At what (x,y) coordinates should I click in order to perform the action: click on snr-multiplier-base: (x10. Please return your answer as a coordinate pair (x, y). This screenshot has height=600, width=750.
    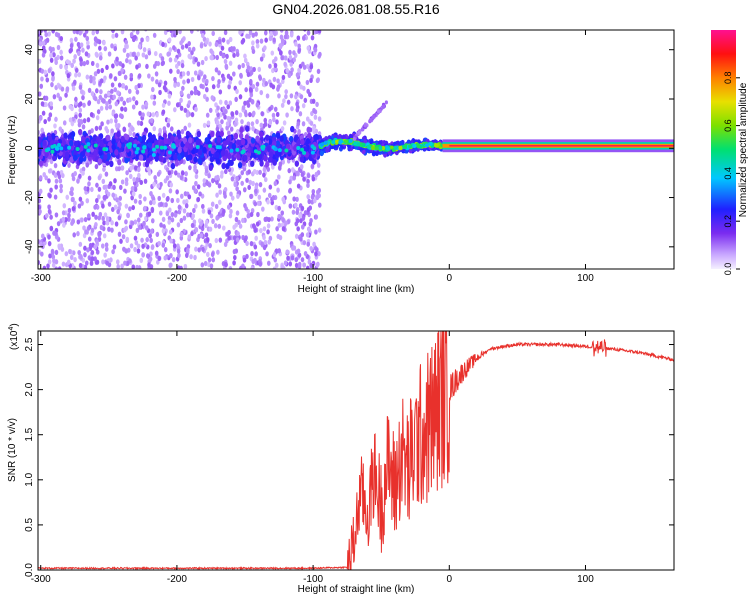
    Looking at the image, I should click on (14, 340).